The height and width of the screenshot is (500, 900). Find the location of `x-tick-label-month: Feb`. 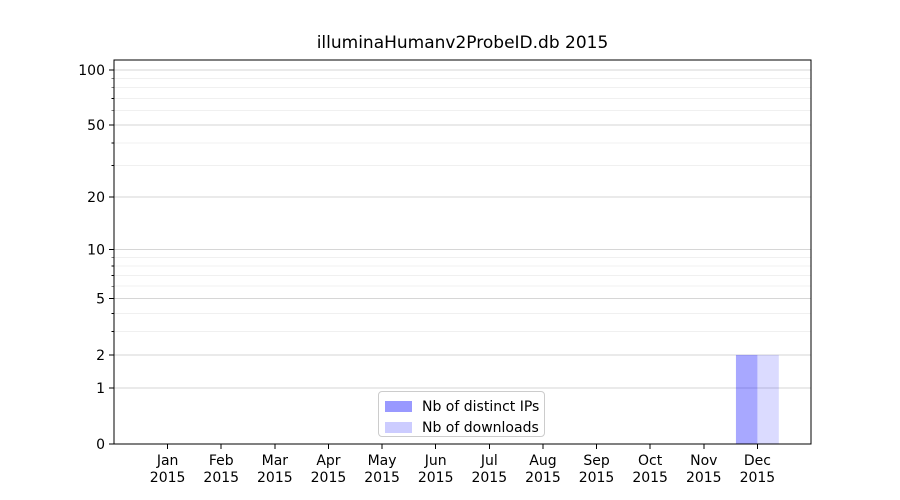

x-tick-label-month: Feb is located at coordinates (221, 461).